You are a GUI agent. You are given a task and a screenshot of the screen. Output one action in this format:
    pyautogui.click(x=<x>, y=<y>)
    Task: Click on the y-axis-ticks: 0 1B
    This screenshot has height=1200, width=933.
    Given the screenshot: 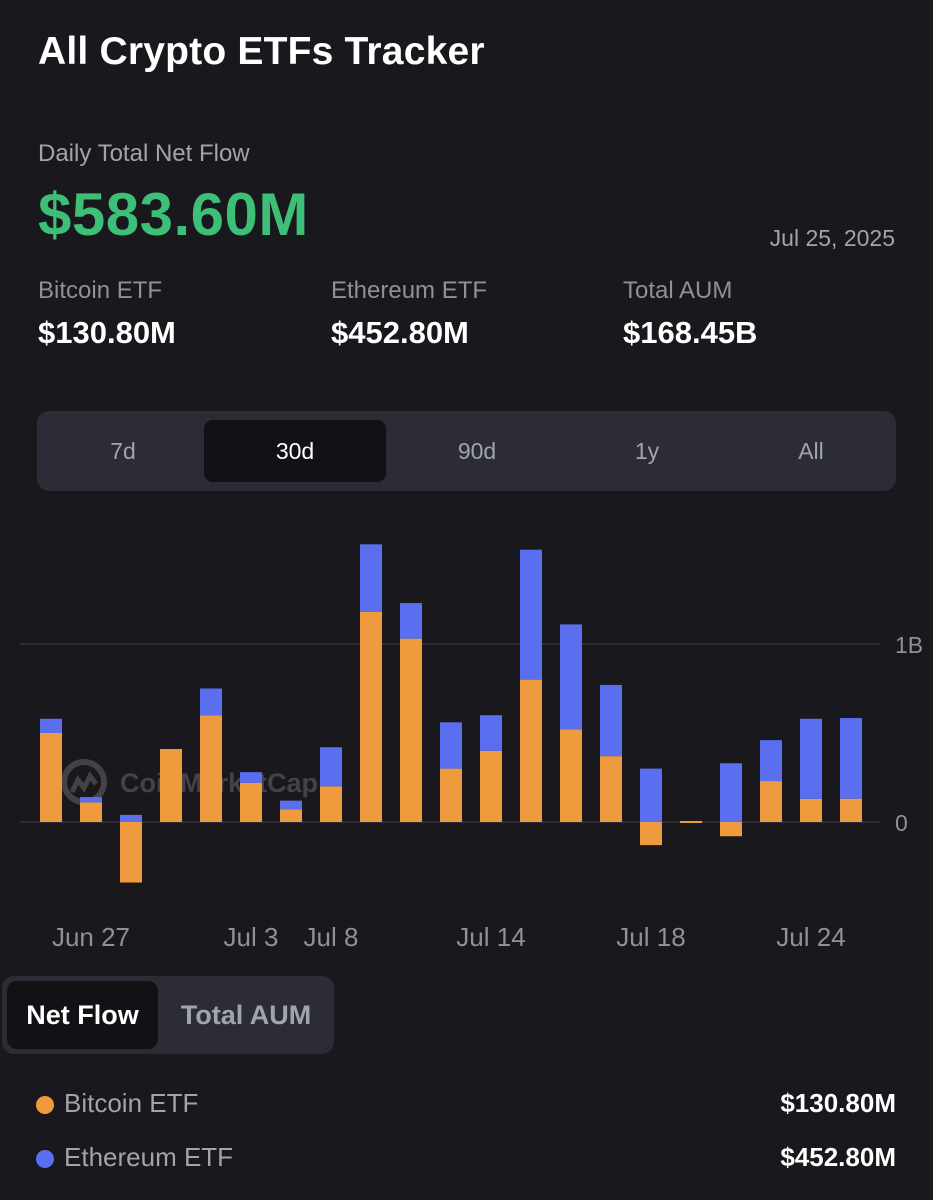 What is the action you would take?
    pyautogui.click(x=909, y=734)
    